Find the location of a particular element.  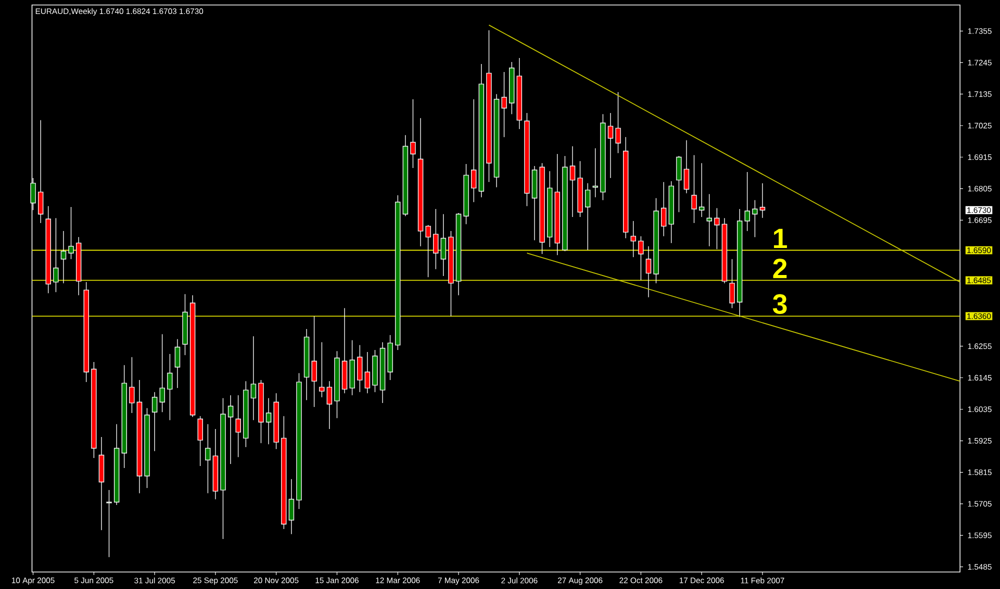

annotation: 1 is located at coordinates (780, 238).